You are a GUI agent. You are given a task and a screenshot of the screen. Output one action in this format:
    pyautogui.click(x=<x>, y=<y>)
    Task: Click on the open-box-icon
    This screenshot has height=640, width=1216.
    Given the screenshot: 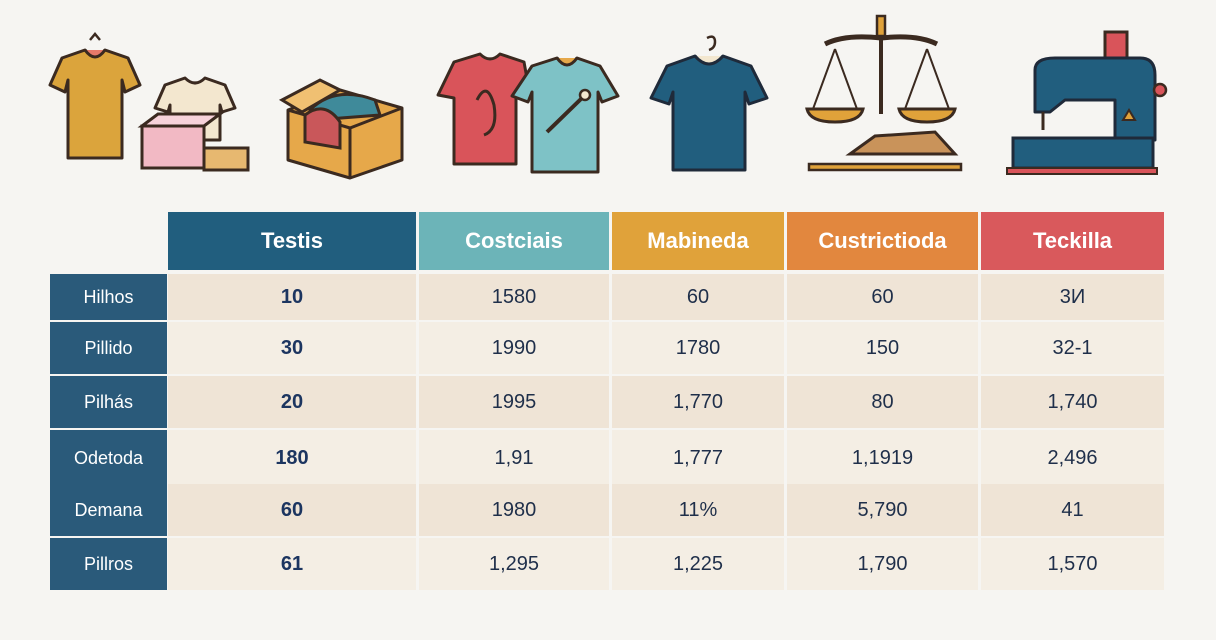 What is the action you would take?
    pyautogui.click(x=346, y=127)
    